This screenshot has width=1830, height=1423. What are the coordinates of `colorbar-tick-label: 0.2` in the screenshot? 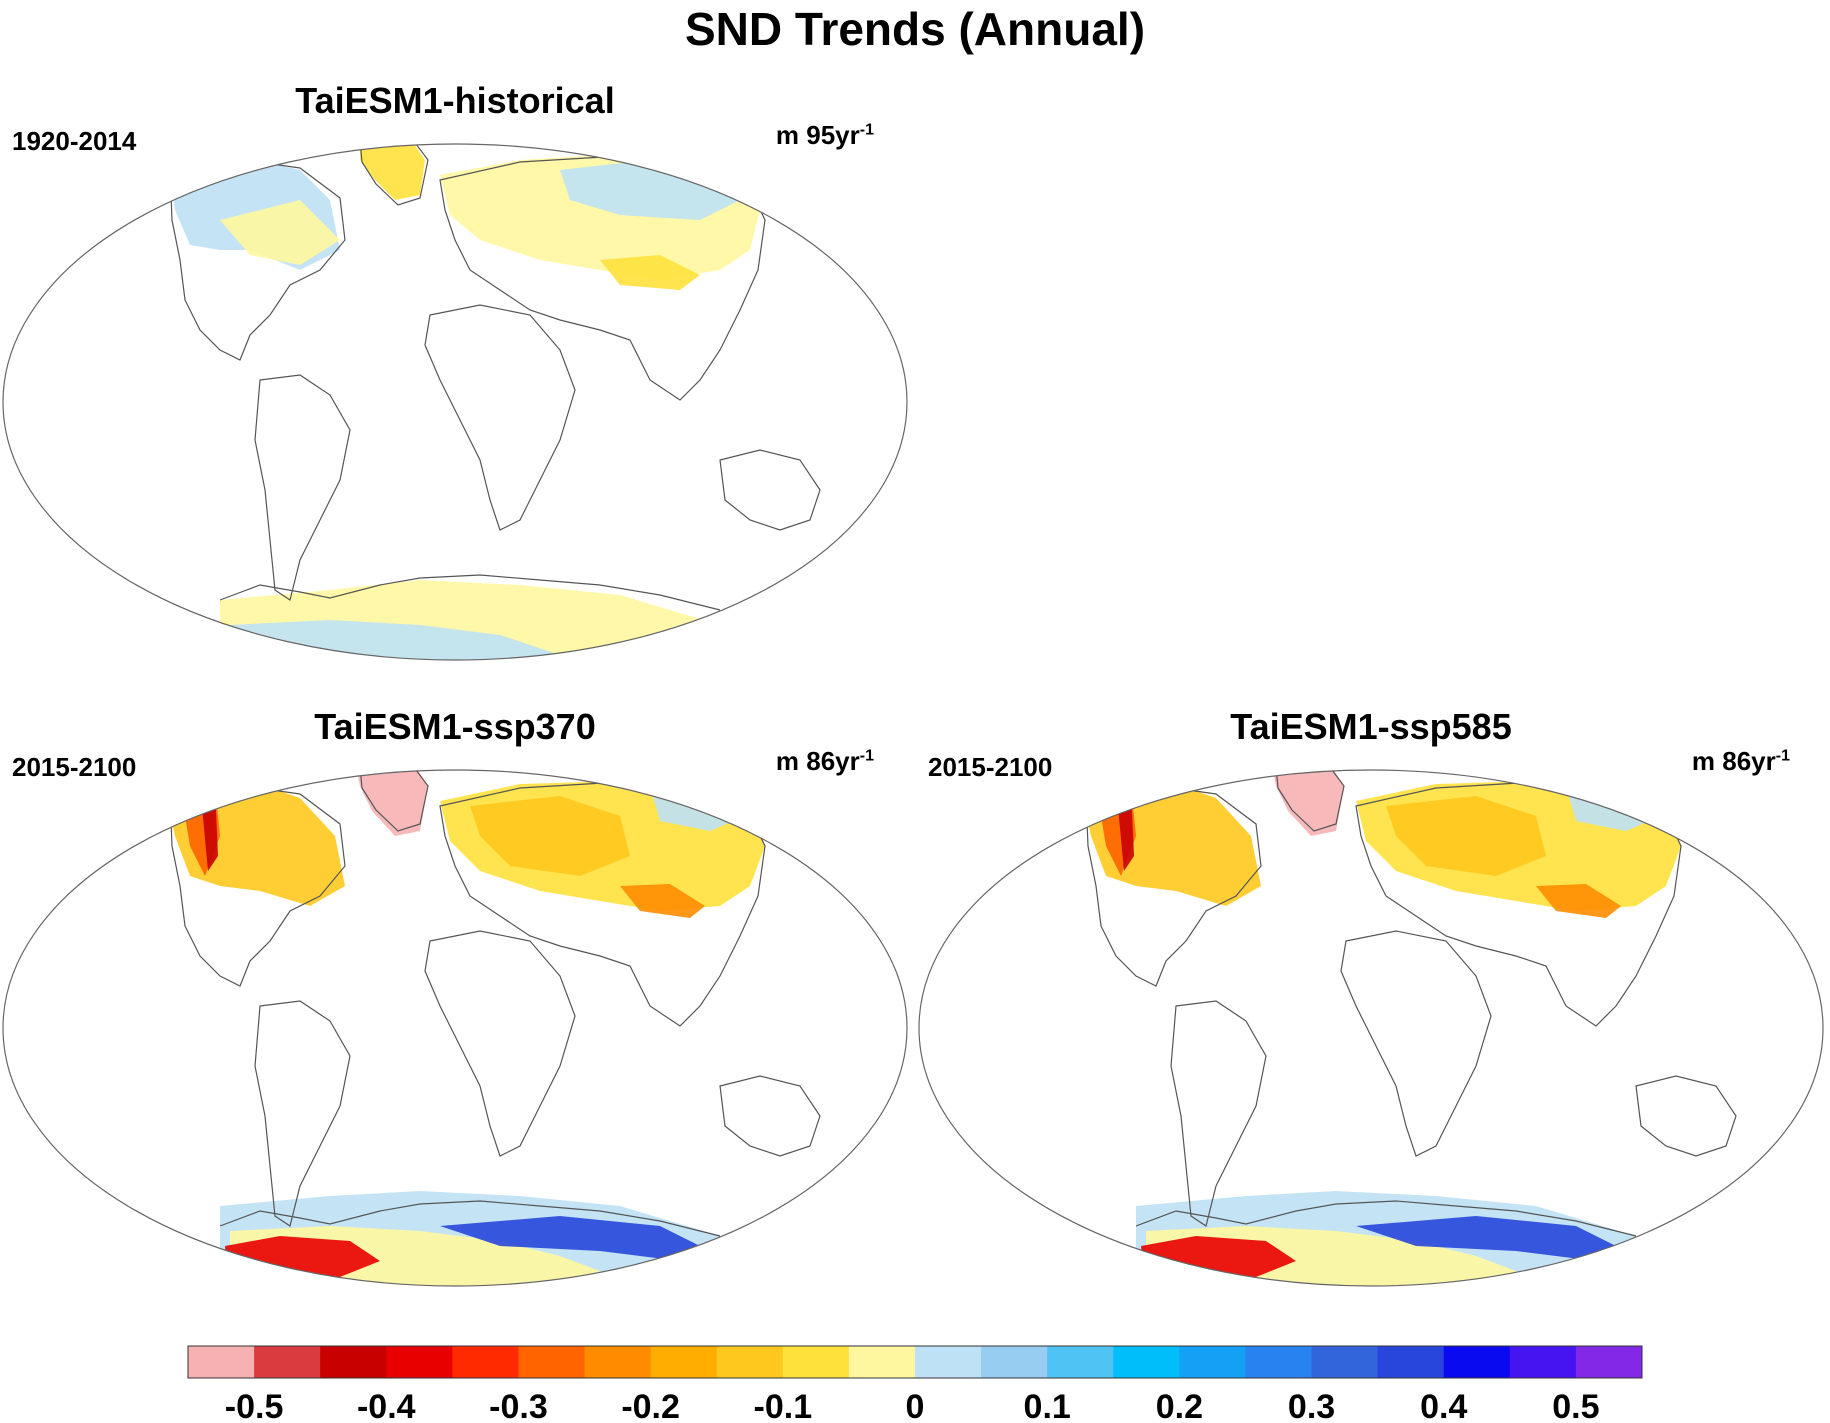 It's located at (1179, 1405).